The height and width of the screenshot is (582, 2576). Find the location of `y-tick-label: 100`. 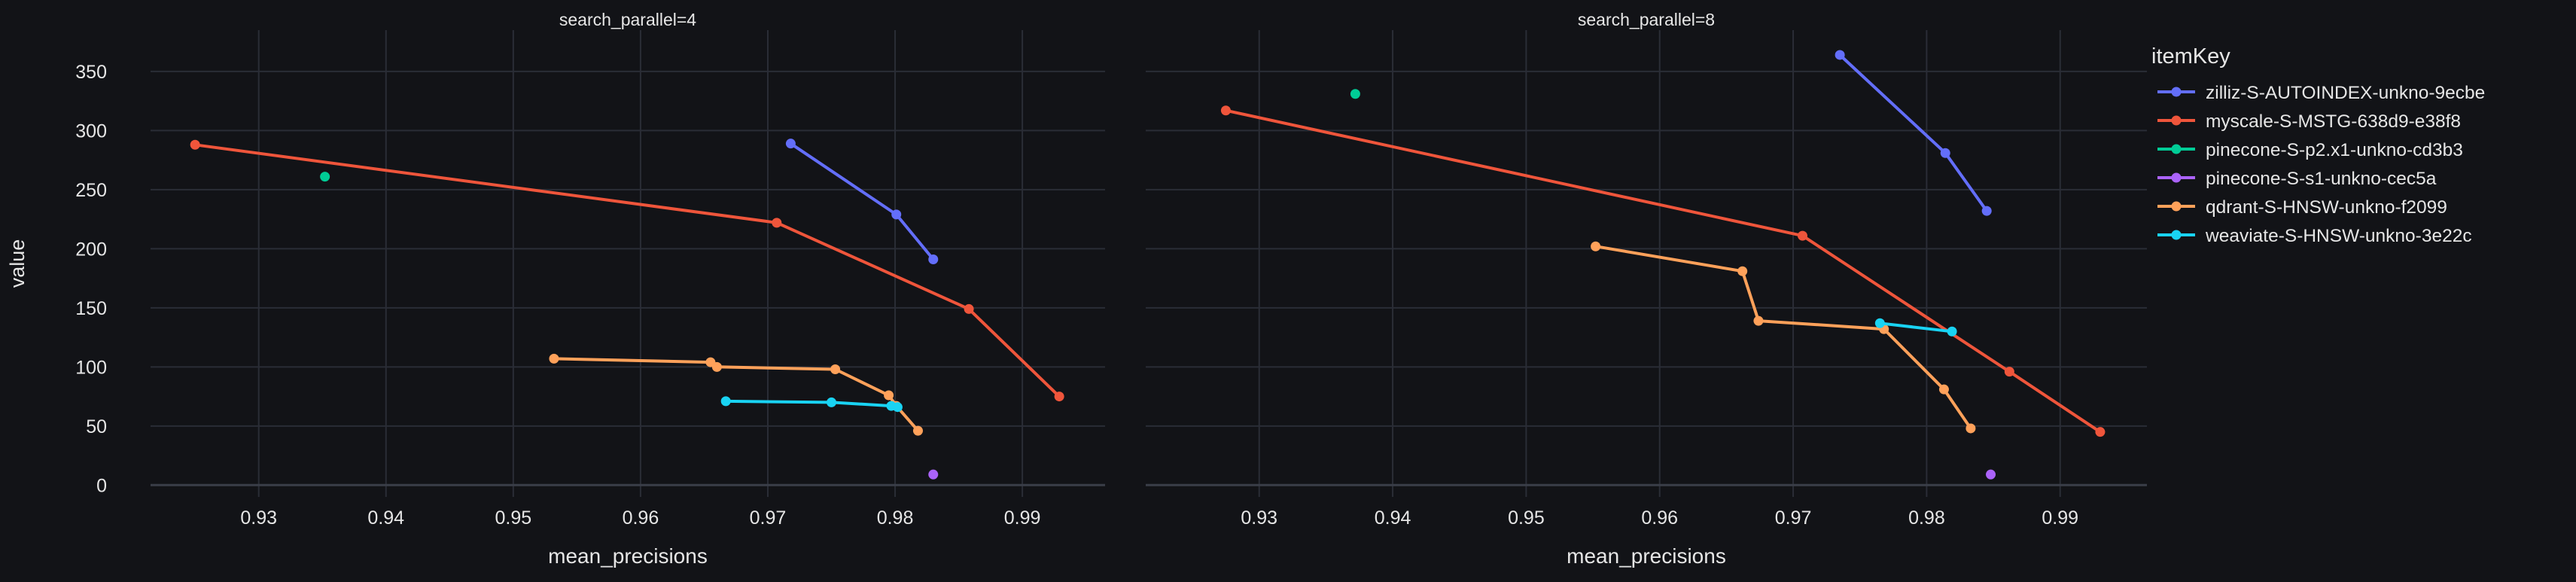

y-tick-label: 100 is located at coordinates (91, 367).